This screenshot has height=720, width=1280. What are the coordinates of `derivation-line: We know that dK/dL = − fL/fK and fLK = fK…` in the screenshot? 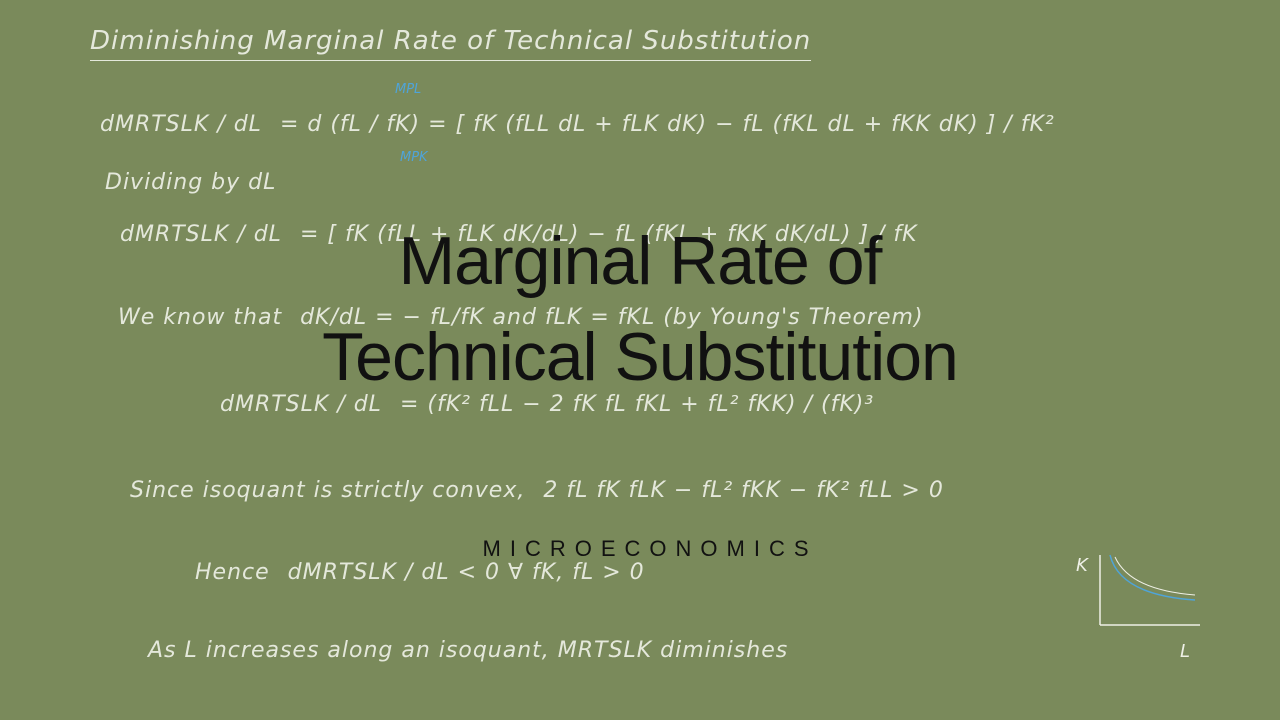 It's located at (521, 317).